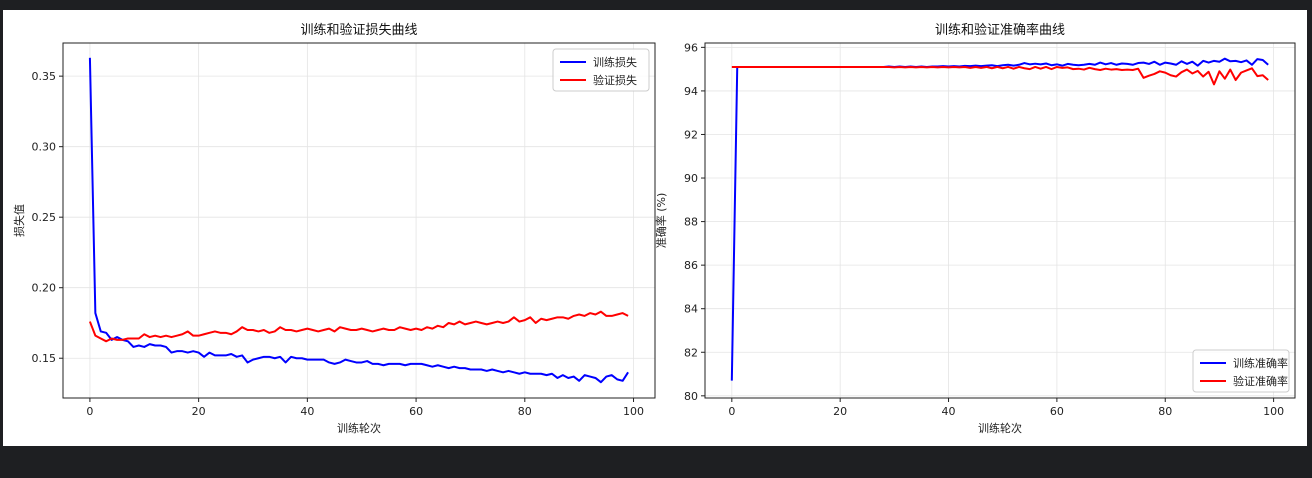  I want to click on legend-label: 训练损失, so click(615, 62).